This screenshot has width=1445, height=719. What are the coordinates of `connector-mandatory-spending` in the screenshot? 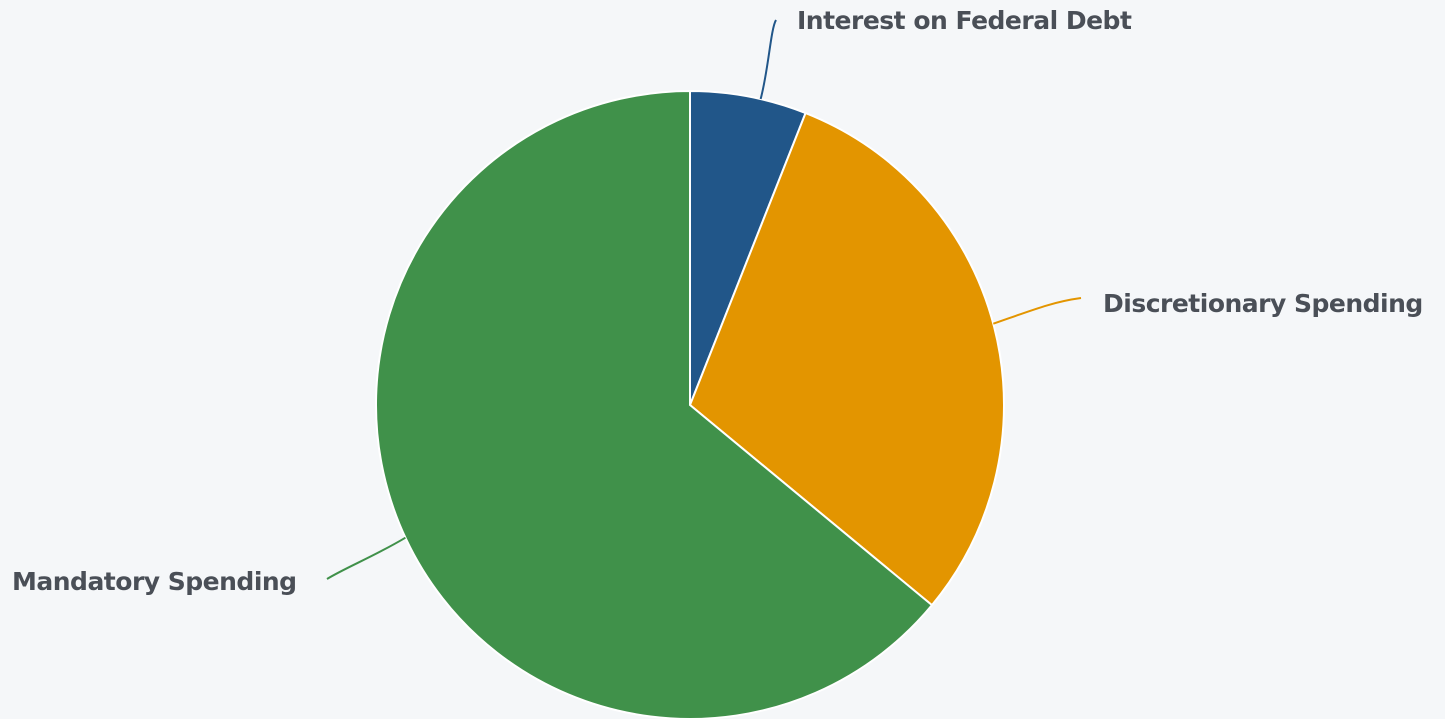 It's located at (366, 558).